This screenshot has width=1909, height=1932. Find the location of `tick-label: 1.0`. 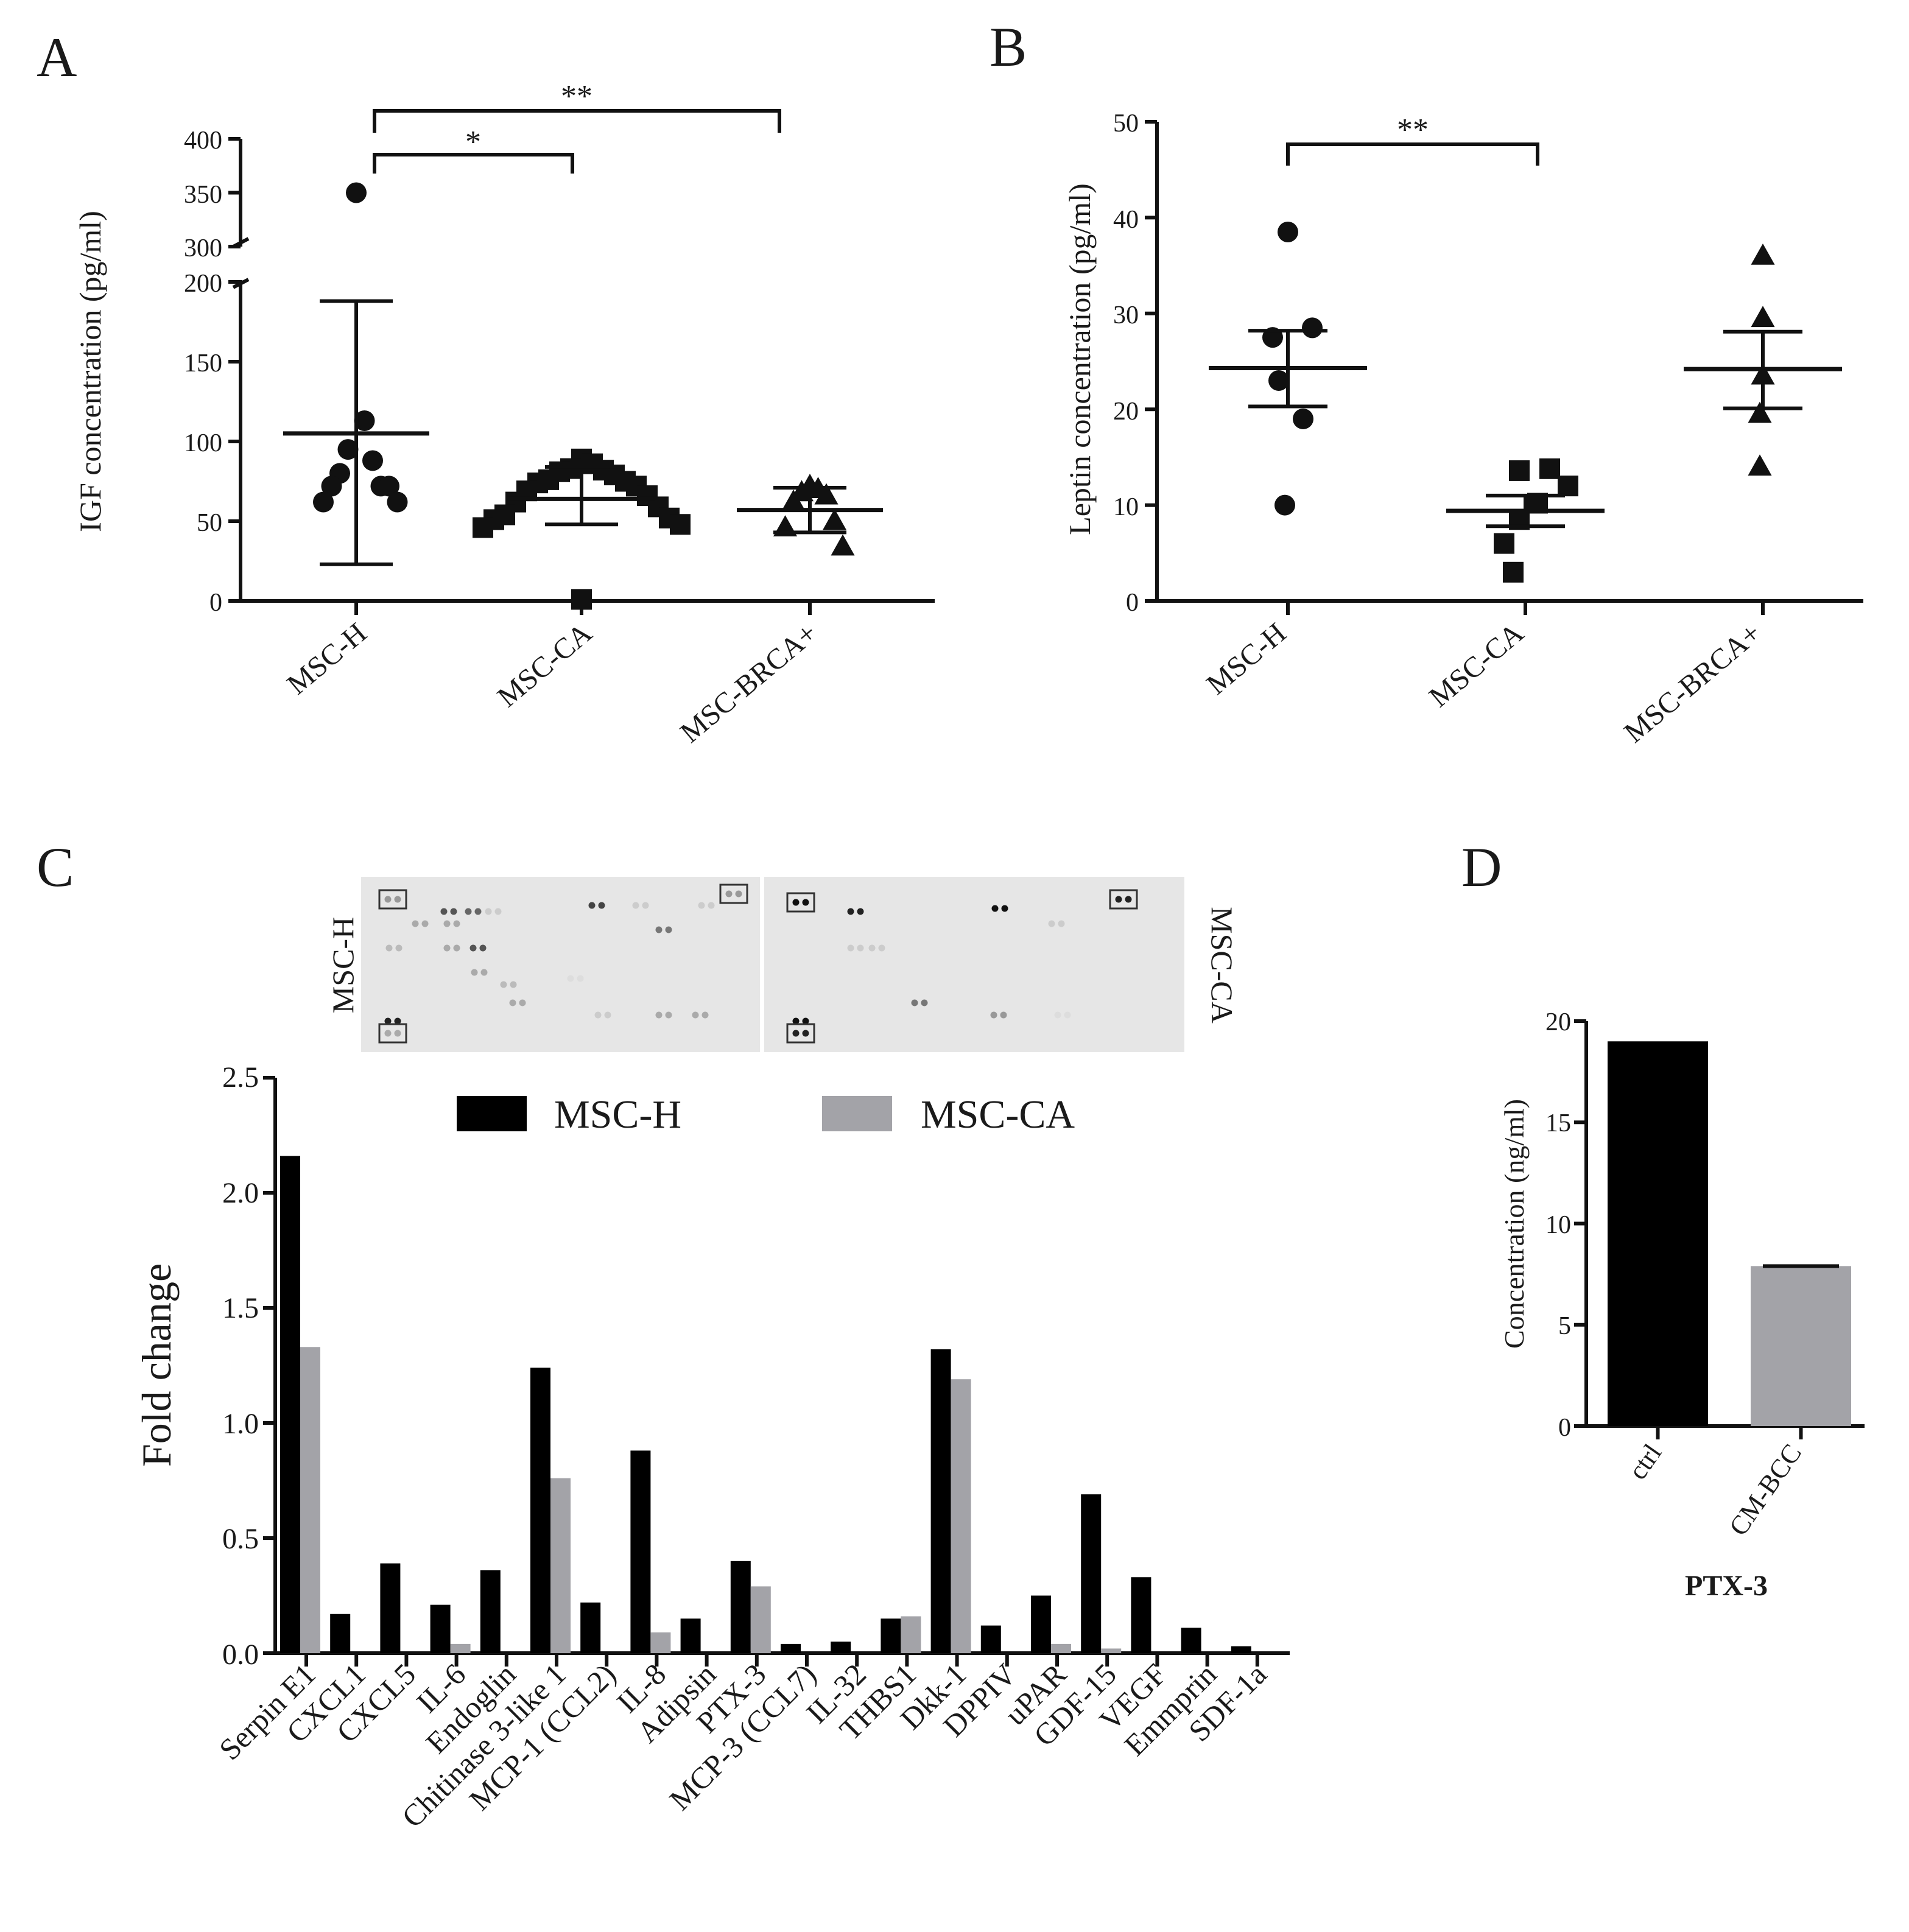

tick-label: 1.0 is located at coordinates (240, 1424).